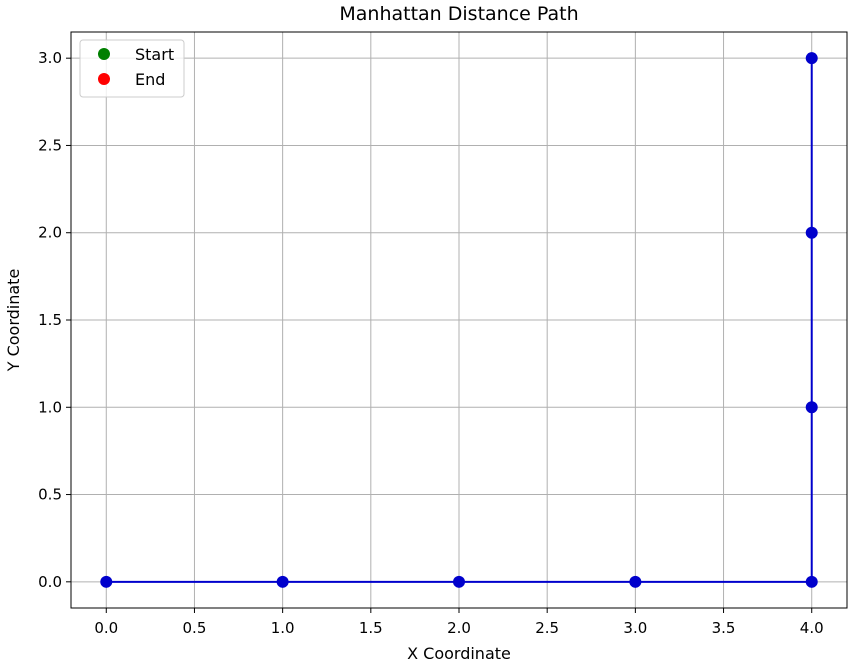 Image resolution: width=855 pixels, height=663 pixels. Describe the element at coordinates (195, 628) in the screenshot. I see `x-tick-label: 0.5` at that location.